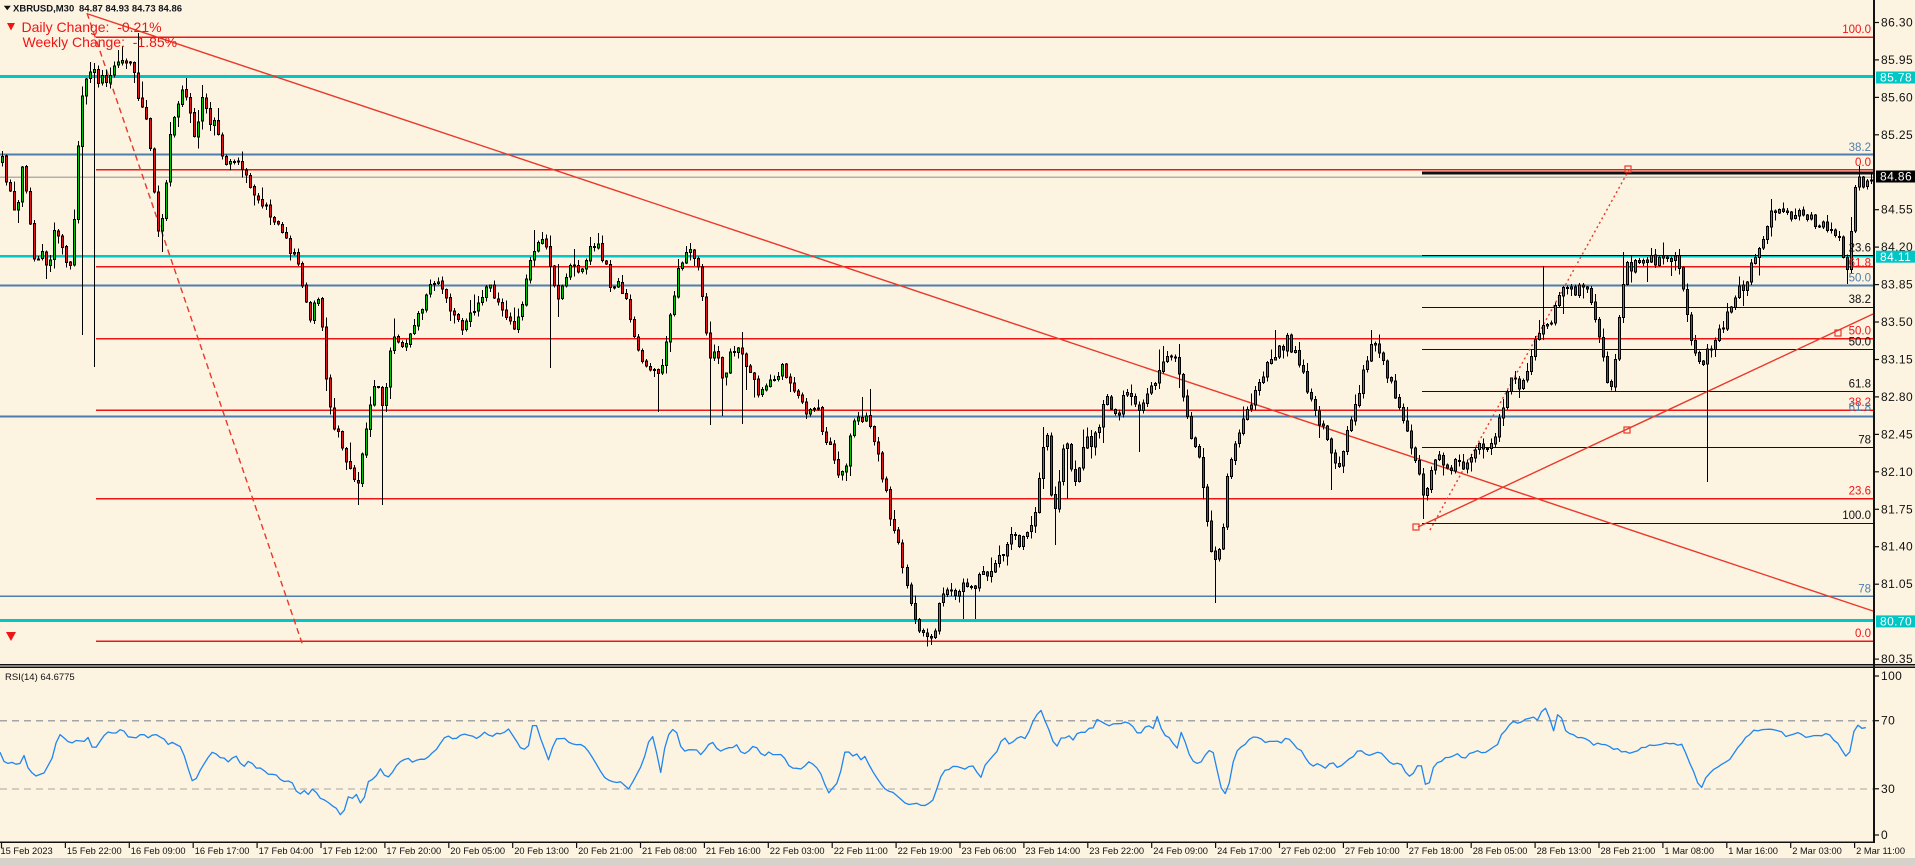  What do you see at coordinates (1897, 584) in the screenshot?
I see `svg-text: 81.05` at bounding box center [1897, 584].